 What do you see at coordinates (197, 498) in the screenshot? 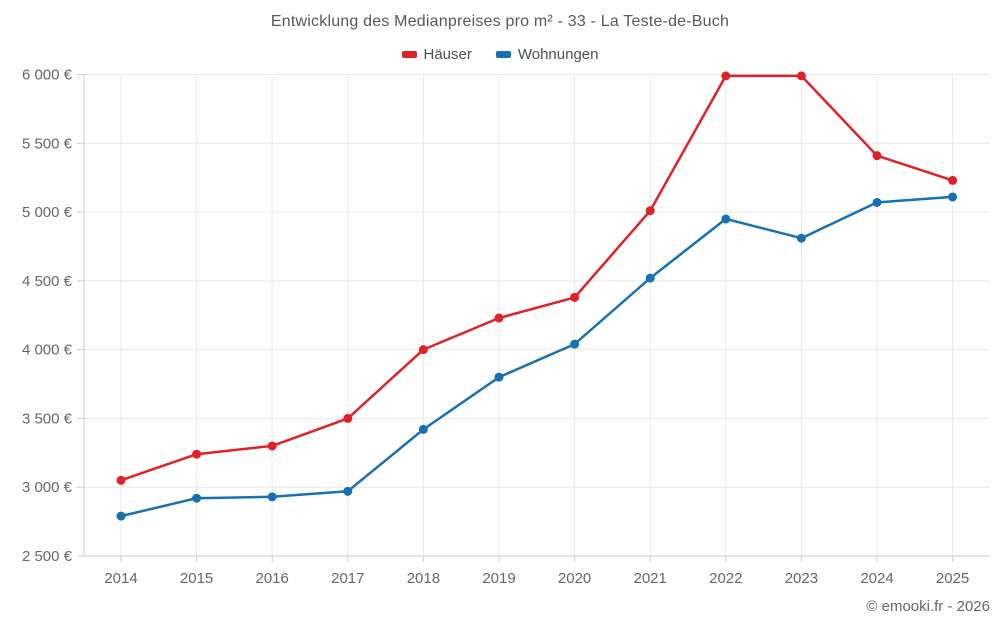
I see `data-point-wohnungen-2015` at bounding box center [197, 498].